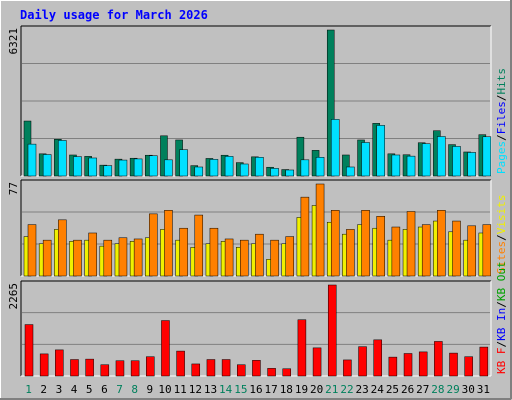 The width and height of the screenshot is (512, 400). I want to click on x-tick-label: 26, so click(407, 389).